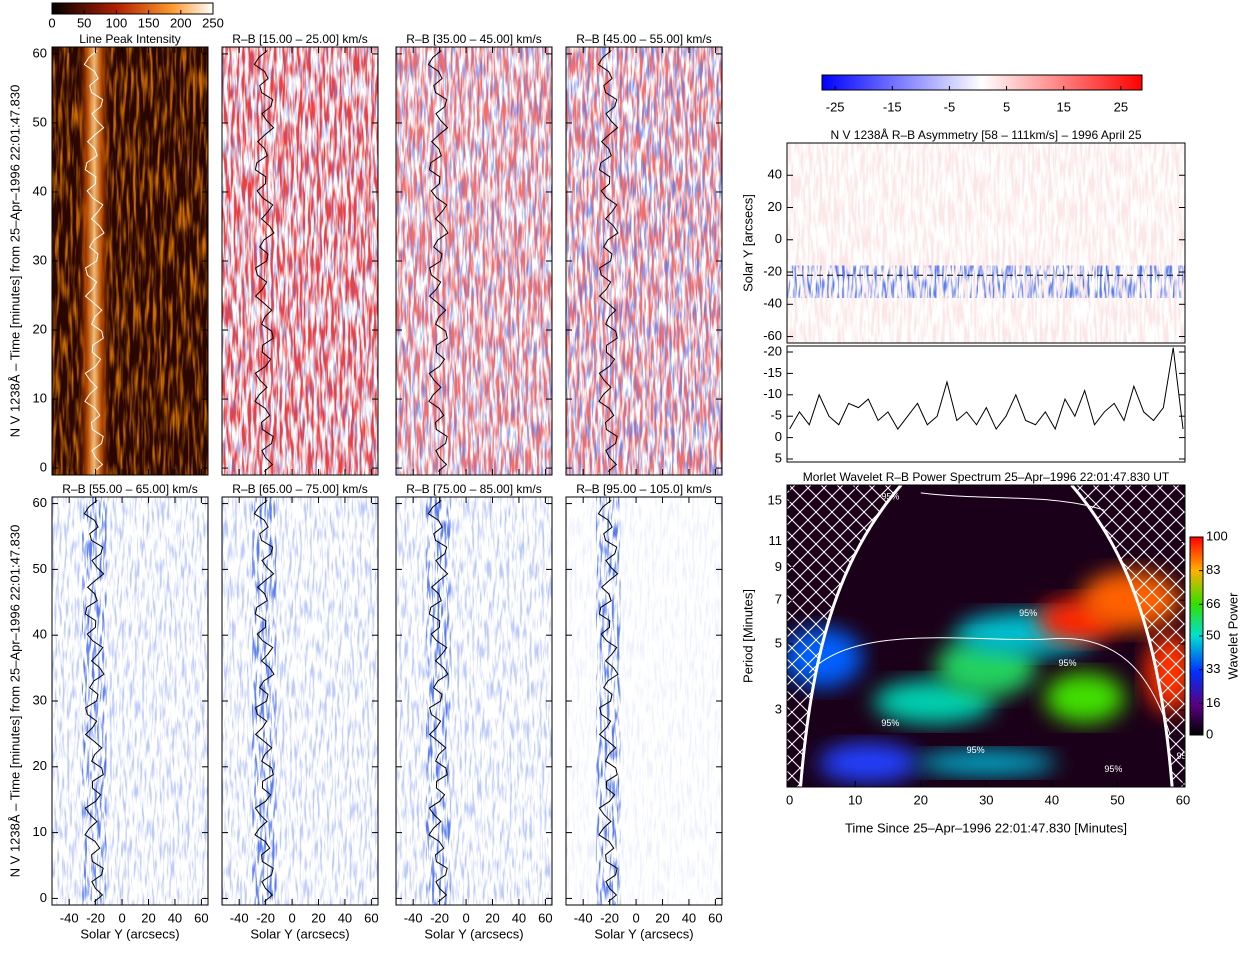 Image resolution: width=1244 pixels, height=972 pixels. What do you see at coordinates (986, 799) in the screenshot?
I see `x-tick-label: 30` at bounding box center [986, 799].